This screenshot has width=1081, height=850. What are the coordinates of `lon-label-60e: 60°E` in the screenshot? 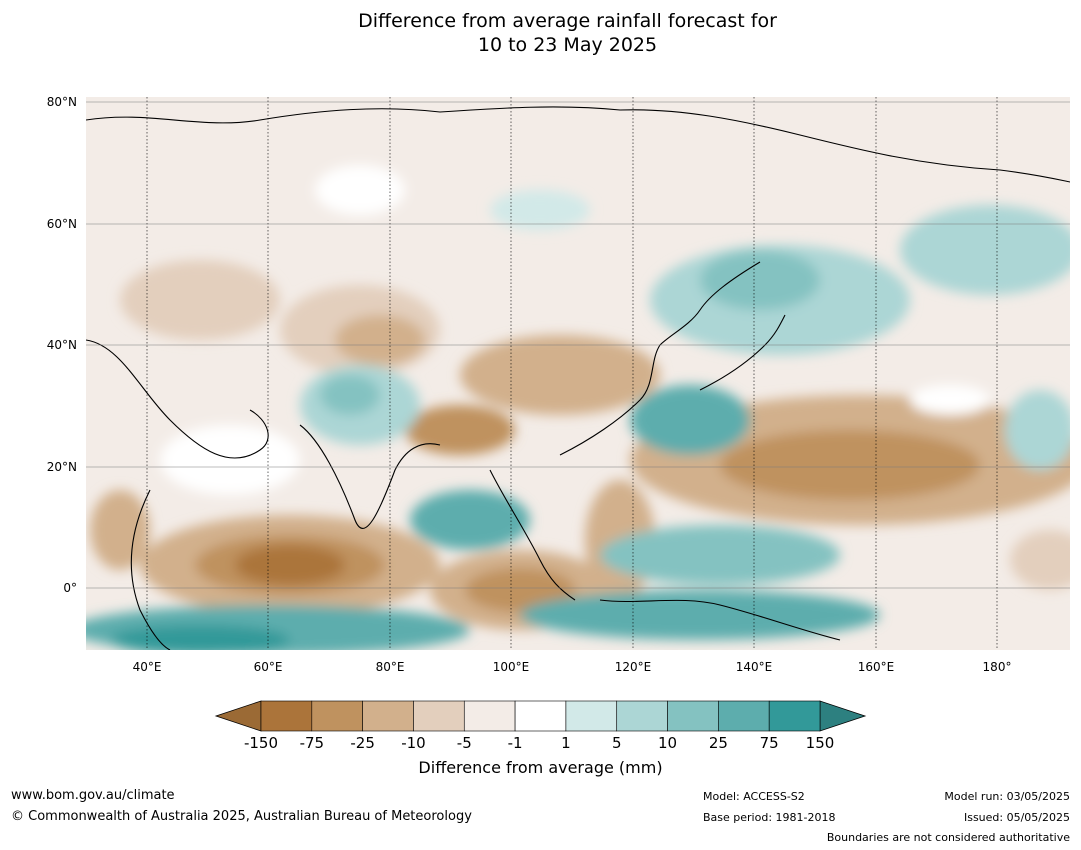 It's located at (268, 667).